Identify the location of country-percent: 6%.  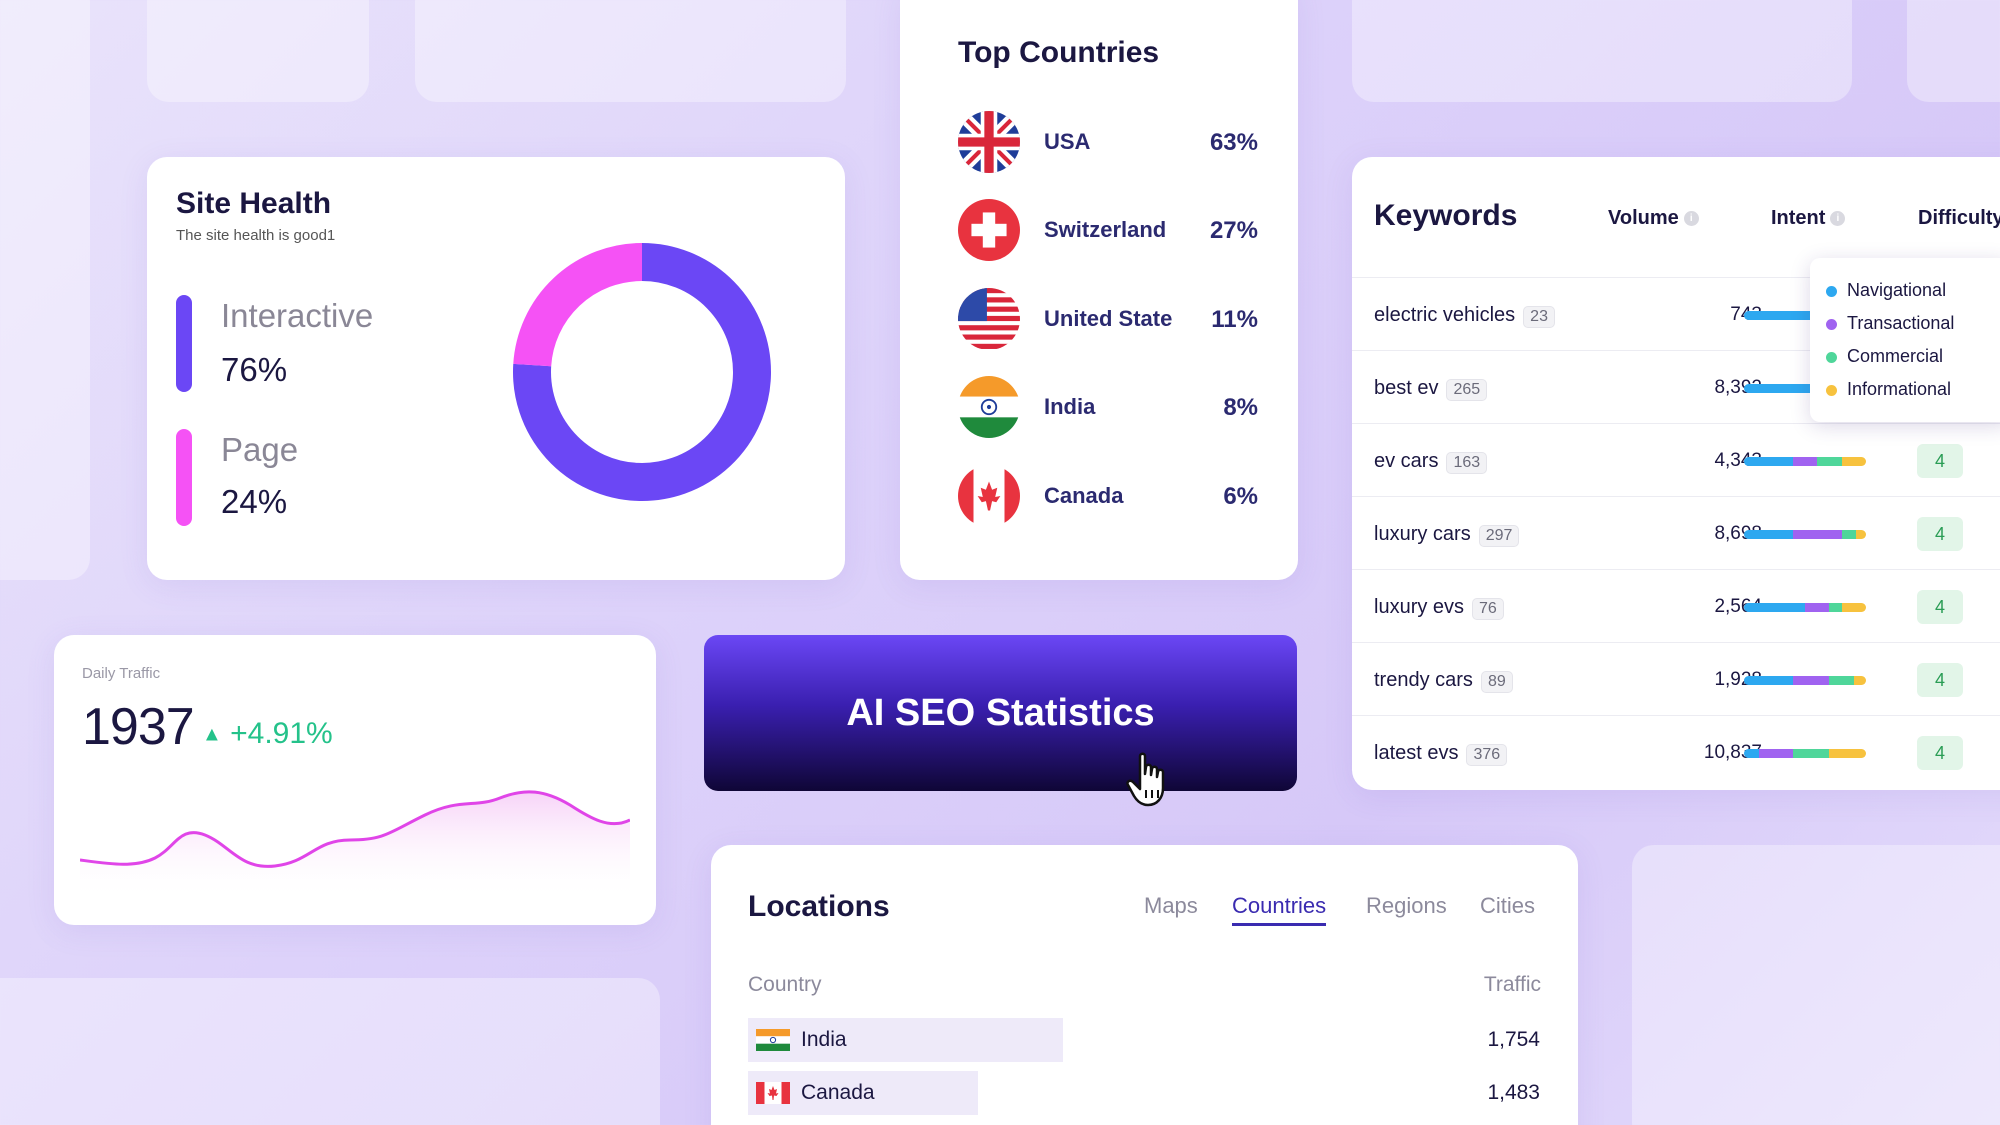
(1240, 496).